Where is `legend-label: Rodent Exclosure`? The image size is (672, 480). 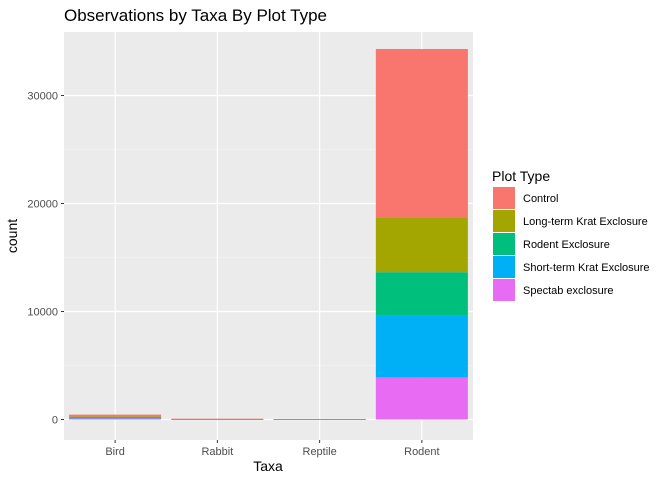
legend-label: Rodent Exclosure is located at coordinates (566, 245).